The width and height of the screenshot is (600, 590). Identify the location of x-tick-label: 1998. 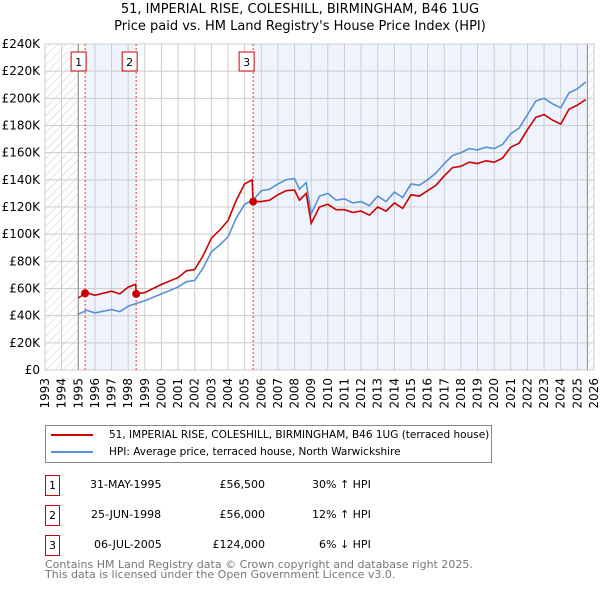
(128, 393).